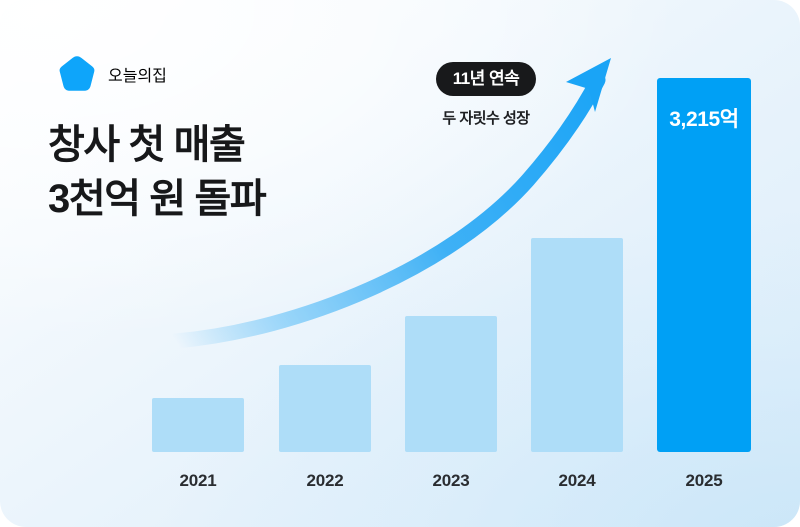 This screenshot has height=527, width=800. What do you see at coordinates (577, 345) in the screenshot?
I see `bar-2024` at bounding box center [577, 345].